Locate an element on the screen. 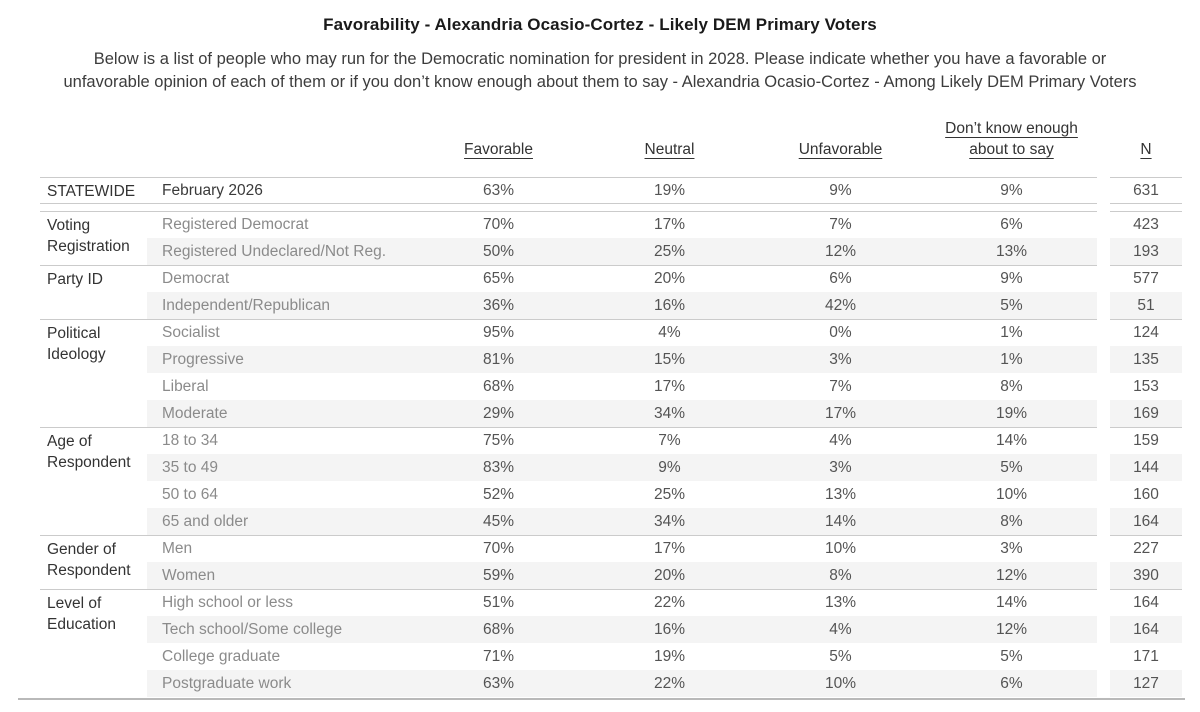 Image resolution: width=1200 pixels, height=712 pixels. row-label: Women is located at coordinates (280, 575).